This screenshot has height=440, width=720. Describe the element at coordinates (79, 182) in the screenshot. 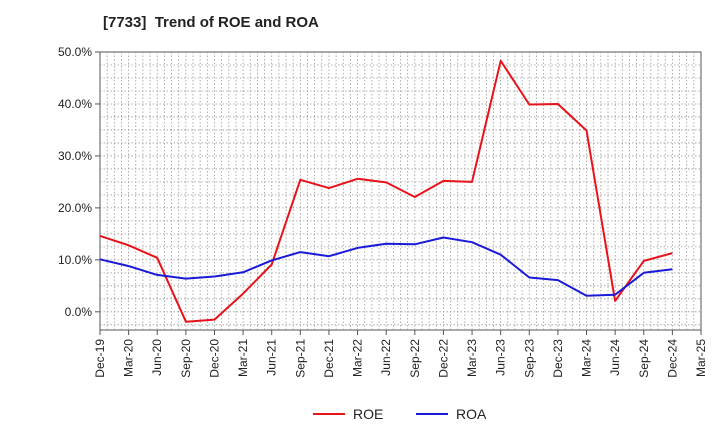

I see `y-axis: 0.0% 10.0% 20.0% 30.0% 40.0% 50.0%` at that location.